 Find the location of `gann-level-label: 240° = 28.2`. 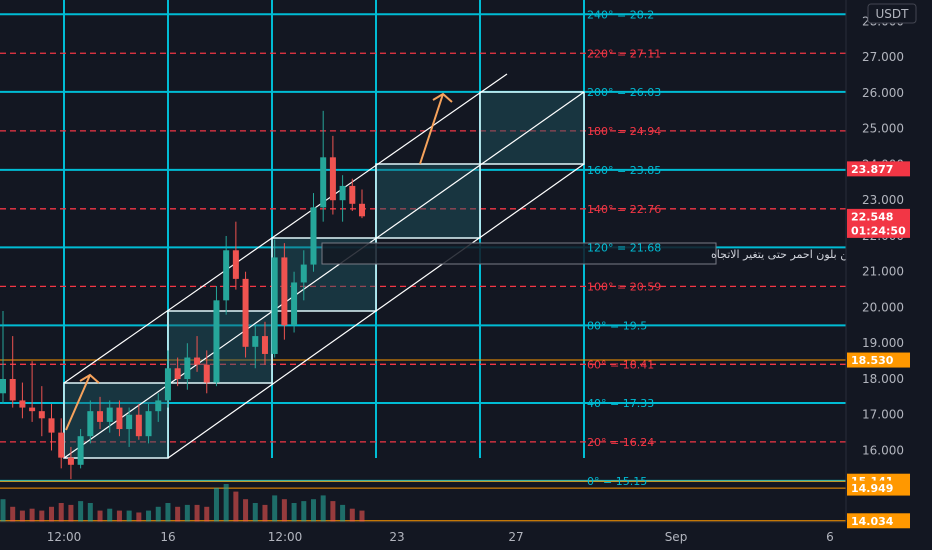

gann-level-label: 240° = 28.2 is located at coordinates (620, 14).